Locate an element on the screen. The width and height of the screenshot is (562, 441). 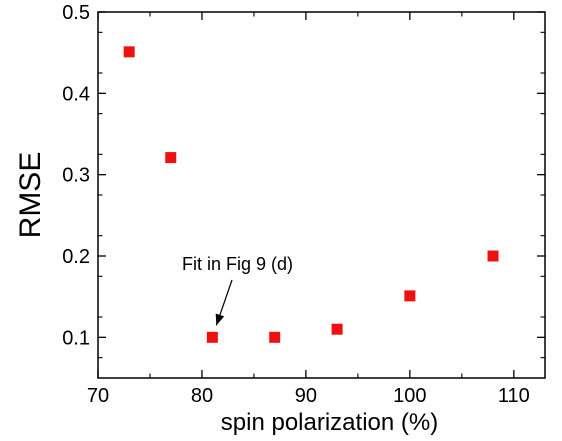
x-tick-label: 110 is located at coordinates (514, 396).